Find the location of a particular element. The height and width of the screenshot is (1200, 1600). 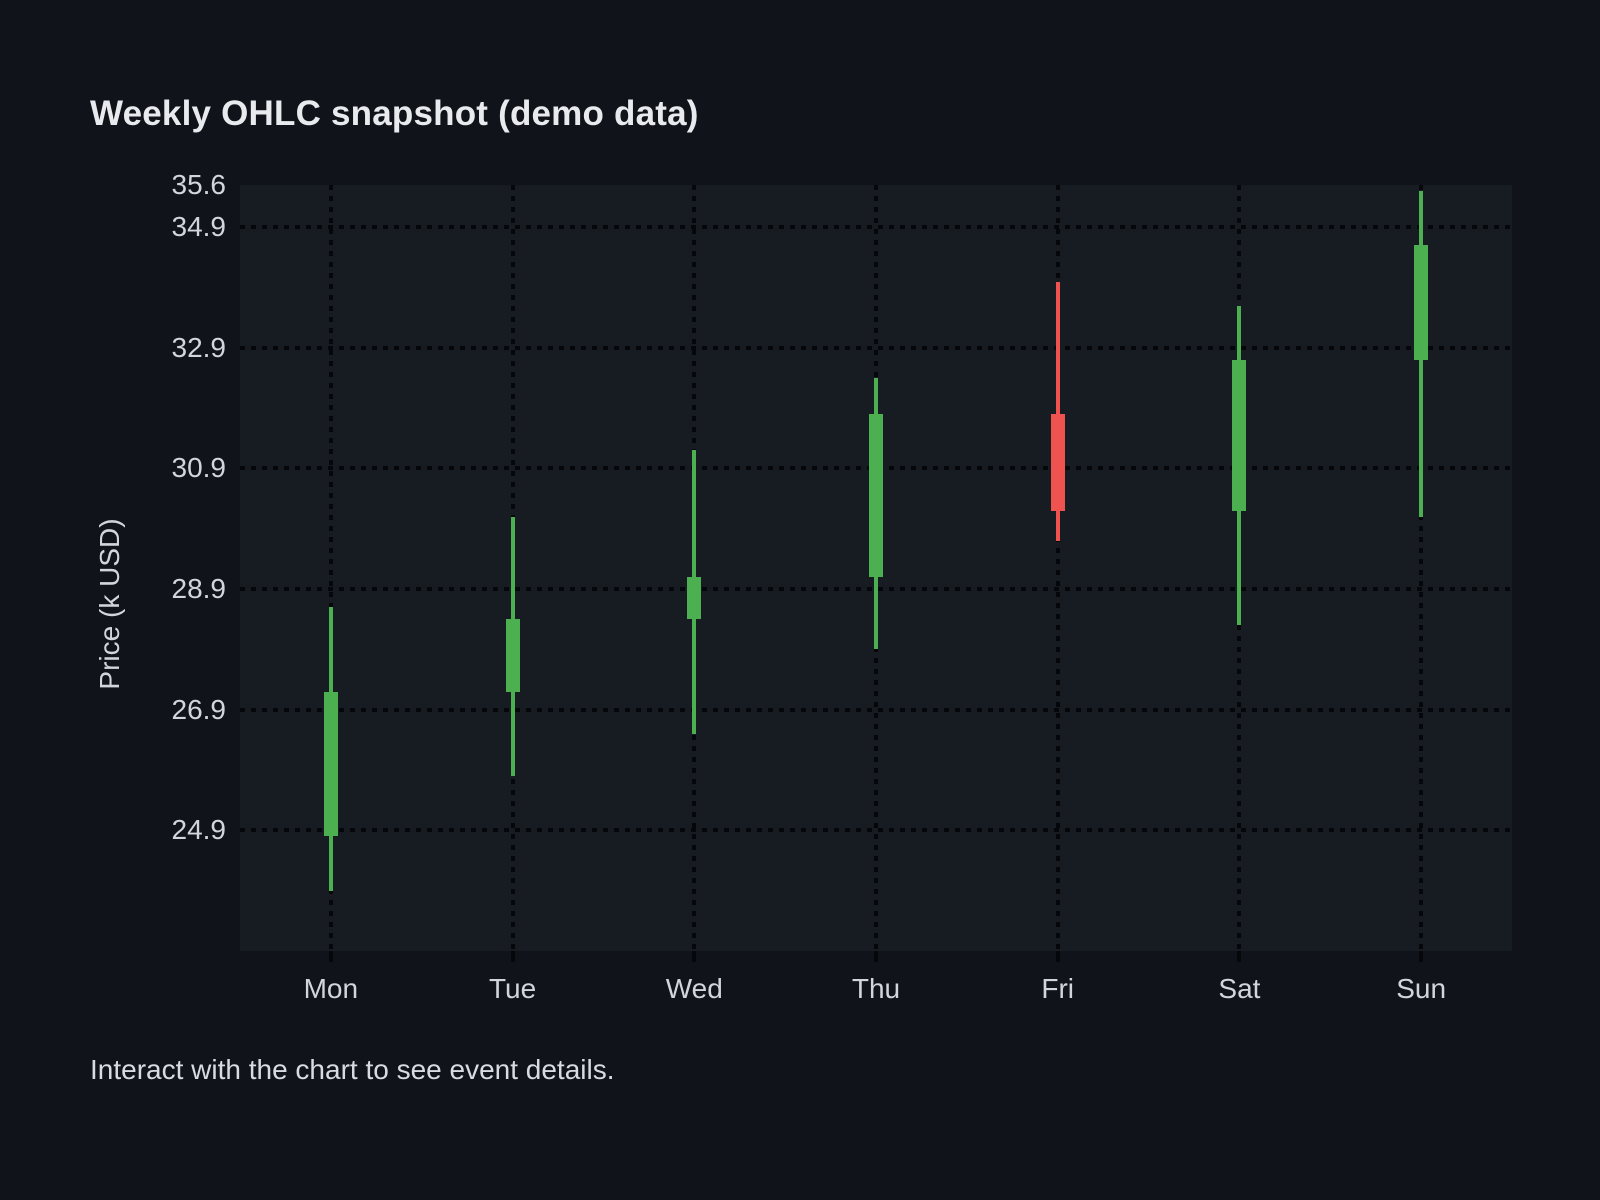

candle-body-sun is located at coordinates (1421, 302).